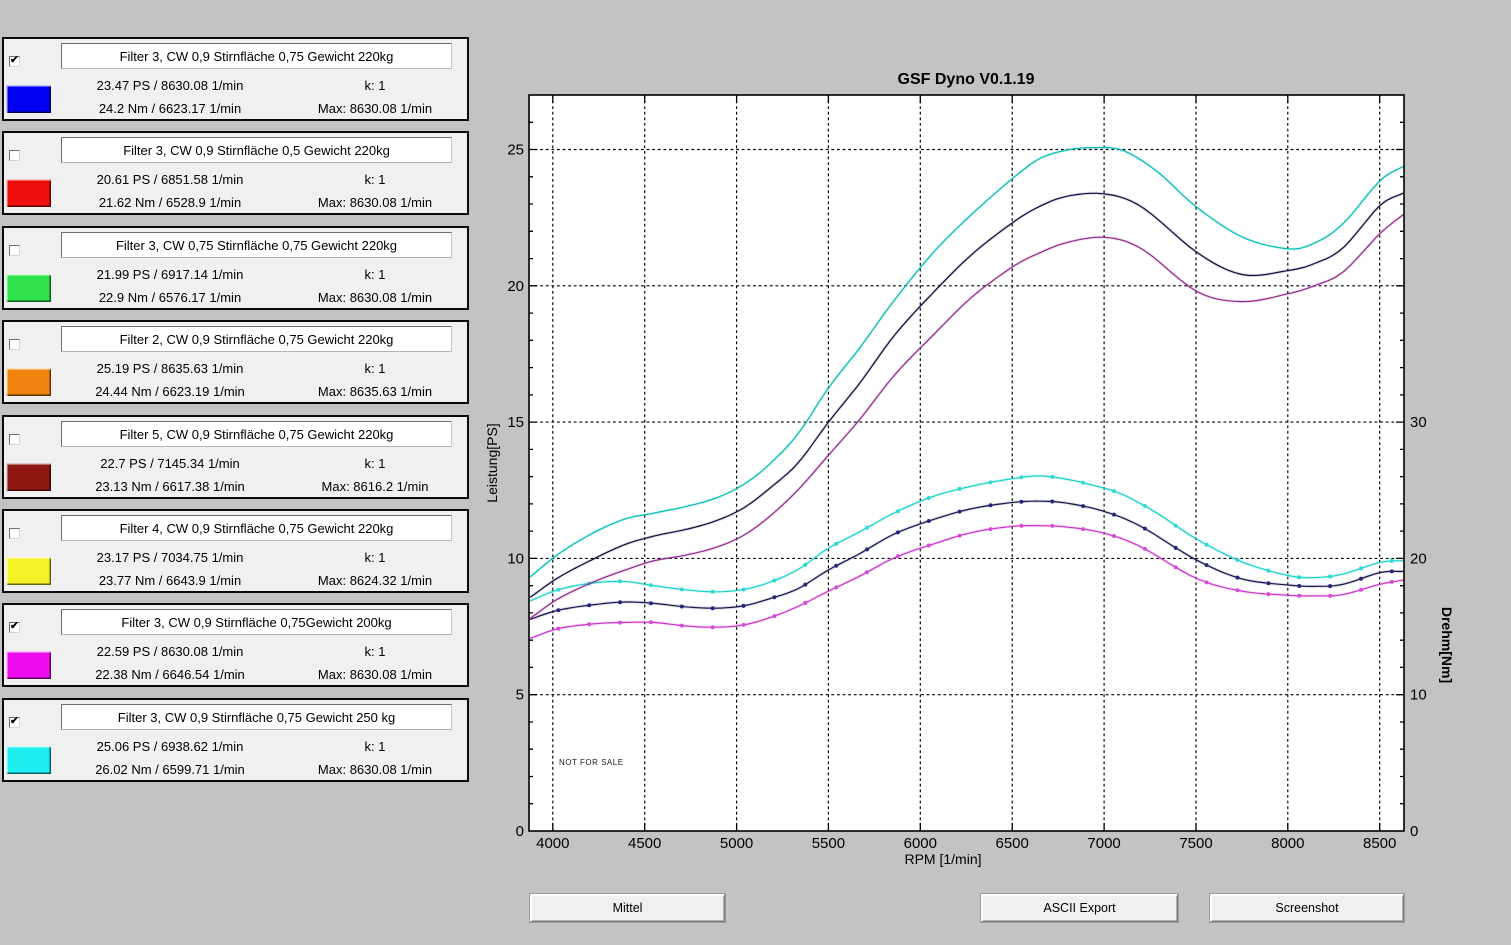 This screenshot has height=945, width=1511. What do you see at coordinates (736, 843) in the screenshot?
I see `svg-text: 5000` at bounding box center [736, 843].